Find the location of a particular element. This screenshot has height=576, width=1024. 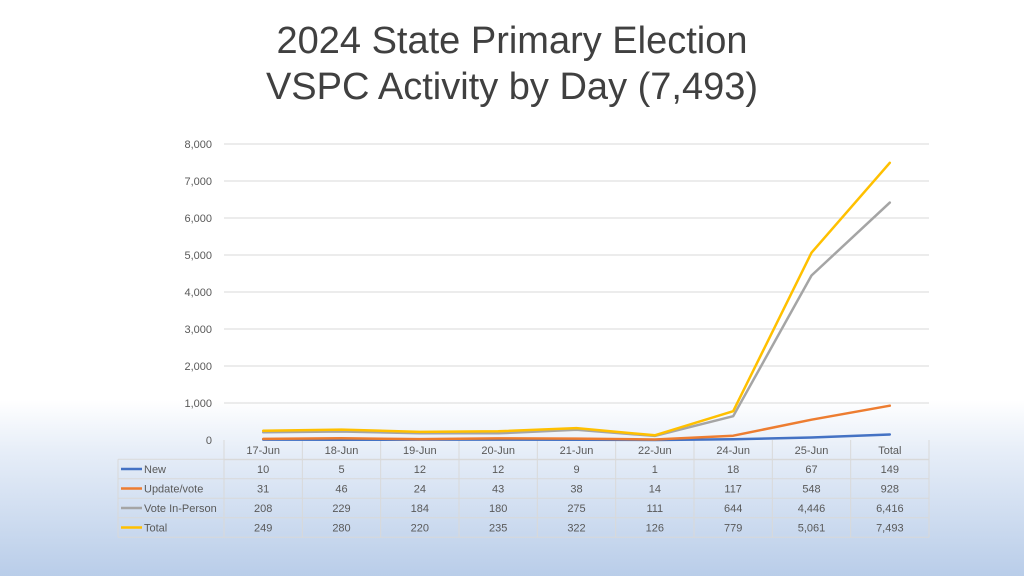

y-tick-label: 4,000 is located at coordinates (198, 293).